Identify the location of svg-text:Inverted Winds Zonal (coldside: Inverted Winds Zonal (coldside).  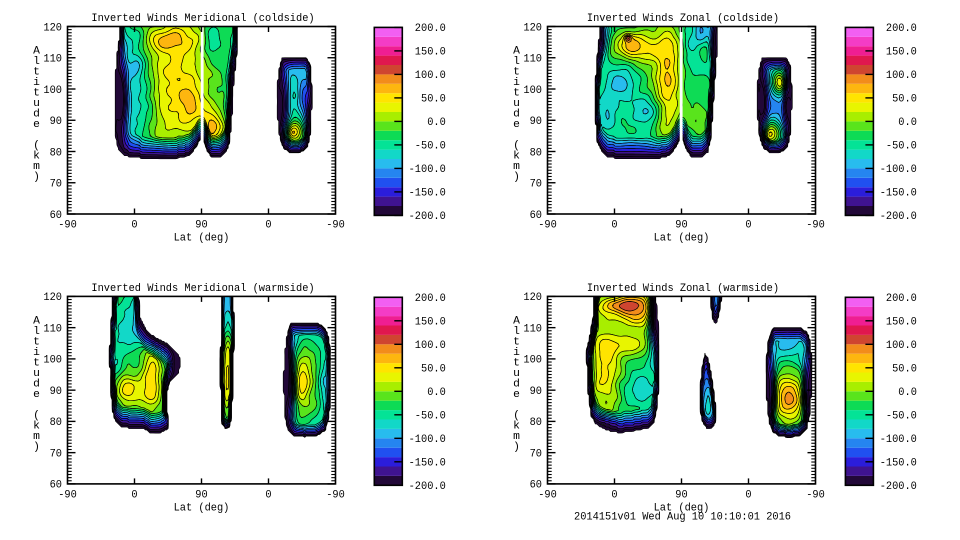
(683, 19).